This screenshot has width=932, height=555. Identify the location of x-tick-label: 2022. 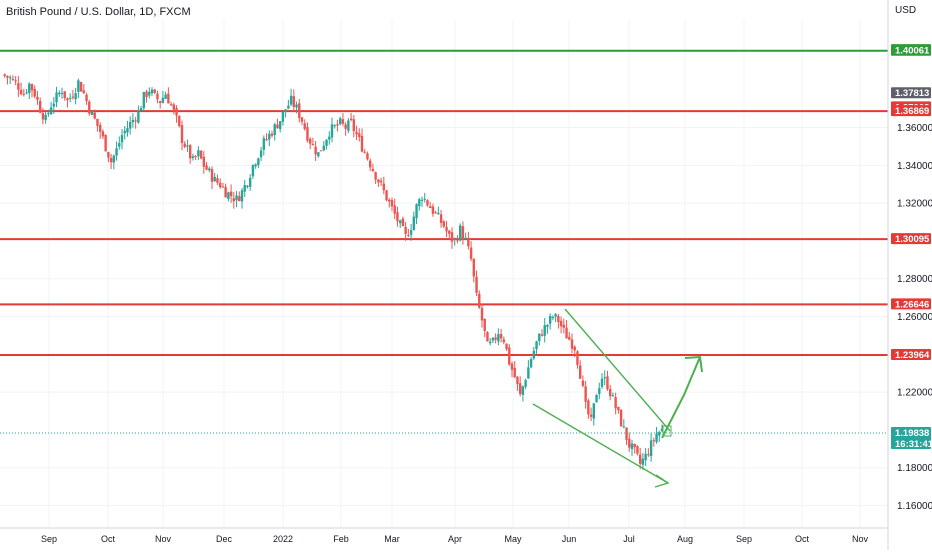
(283, 539).